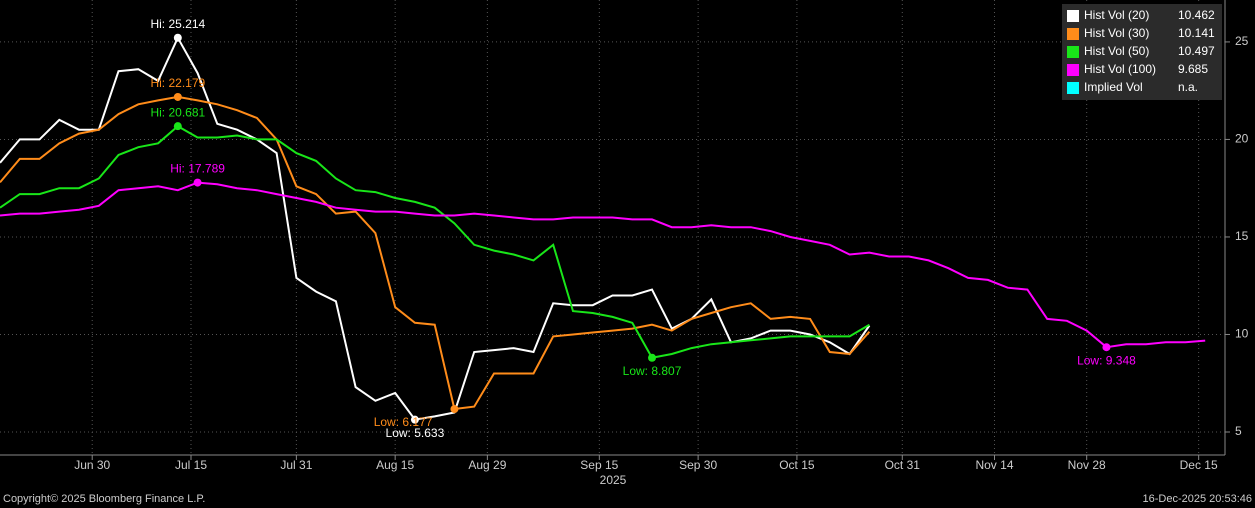  I want to click on x-tick-label: Aug 29, so click(487, 465).